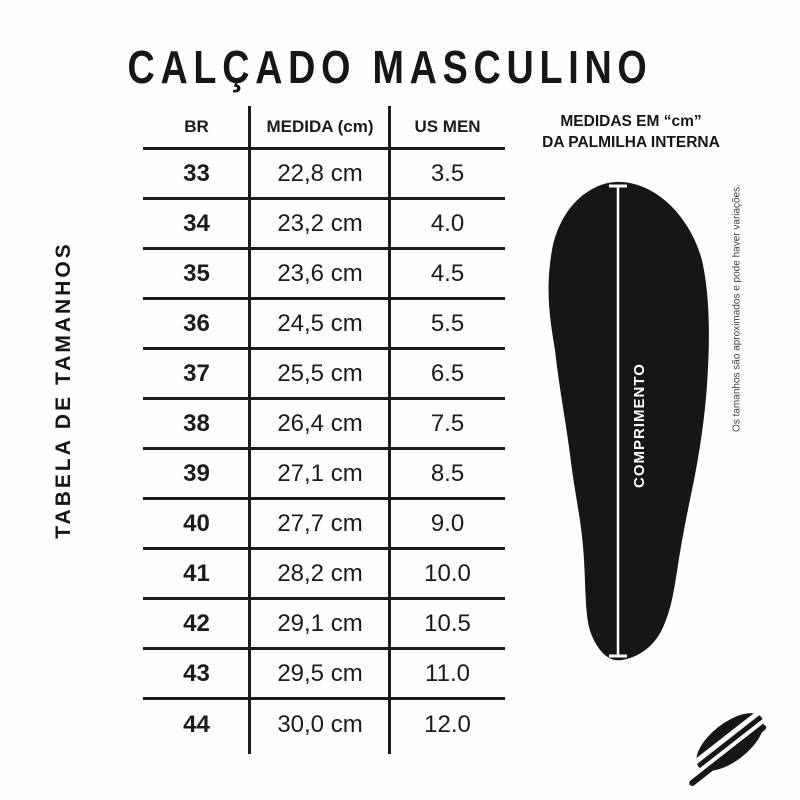 The height and width of the screenshot is (800, 800). What do you see at coordinates (447, 126) in the screenshot?
I see `column-header-us-men: US MEN` at bounding box center [447, 126].